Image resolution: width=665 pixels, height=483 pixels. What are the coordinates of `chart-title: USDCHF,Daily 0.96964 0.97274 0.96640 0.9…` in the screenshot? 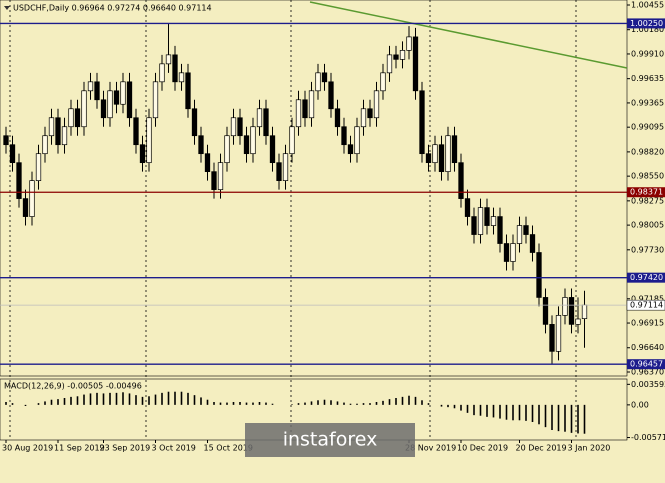 It's located at (112, 8).